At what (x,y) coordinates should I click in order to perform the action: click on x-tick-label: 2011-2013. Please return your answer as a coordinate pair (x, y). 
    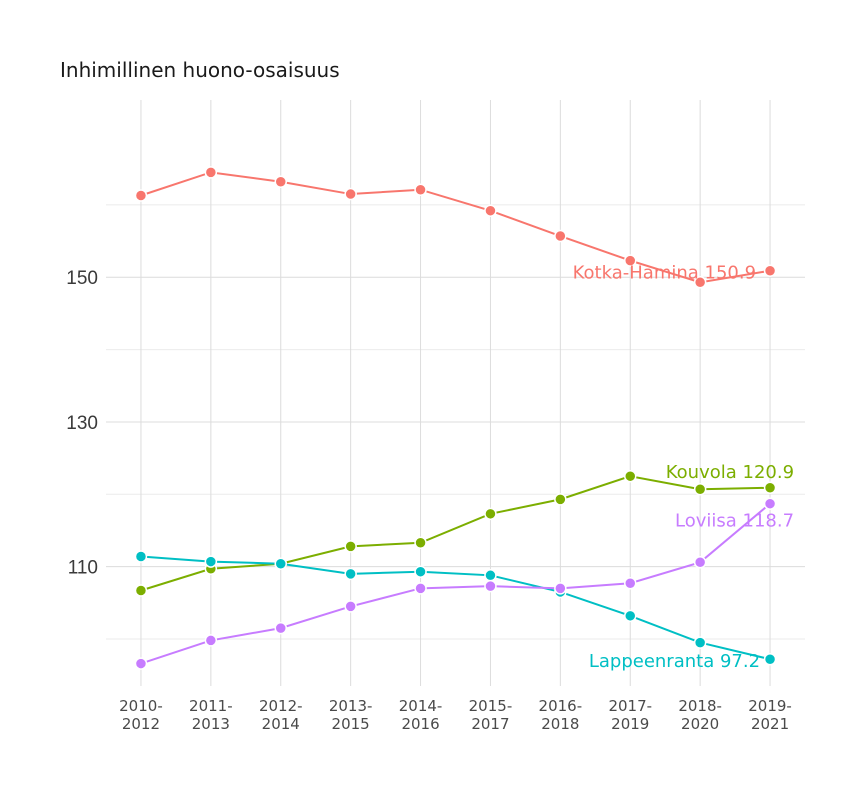
    Looking at the image, I should click on (211, 715).